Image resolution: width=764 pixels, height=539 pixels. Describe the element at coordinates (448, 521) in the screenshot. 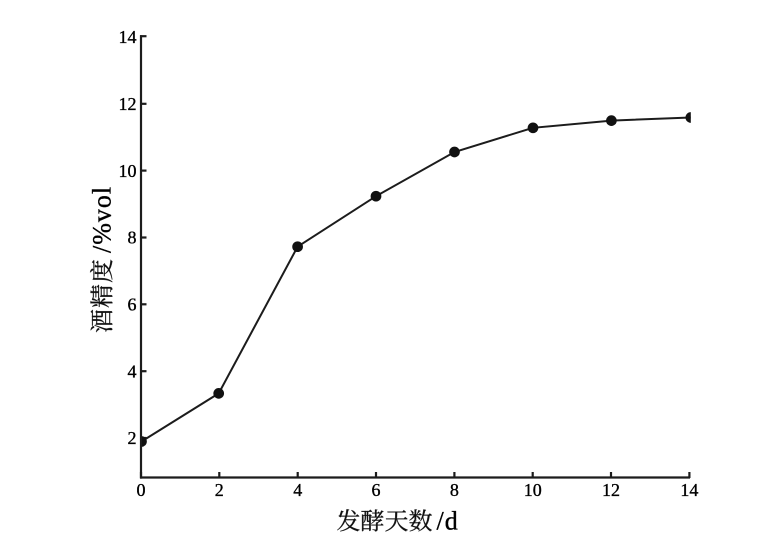

I see `svg-text: /d` at that location.